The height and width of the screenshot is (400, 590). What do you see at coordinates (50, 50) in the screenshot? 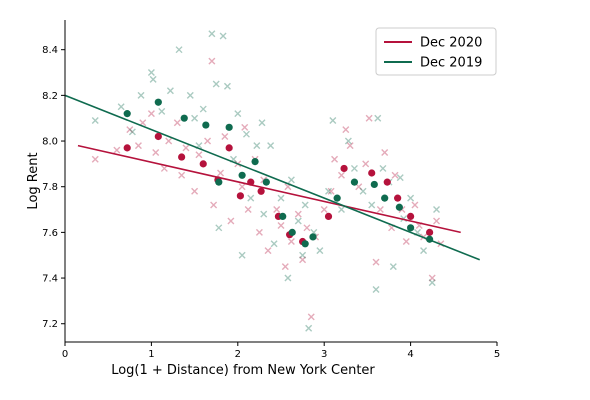
I see `y-tick-label: 8.4` at bounding box center [50, 50].